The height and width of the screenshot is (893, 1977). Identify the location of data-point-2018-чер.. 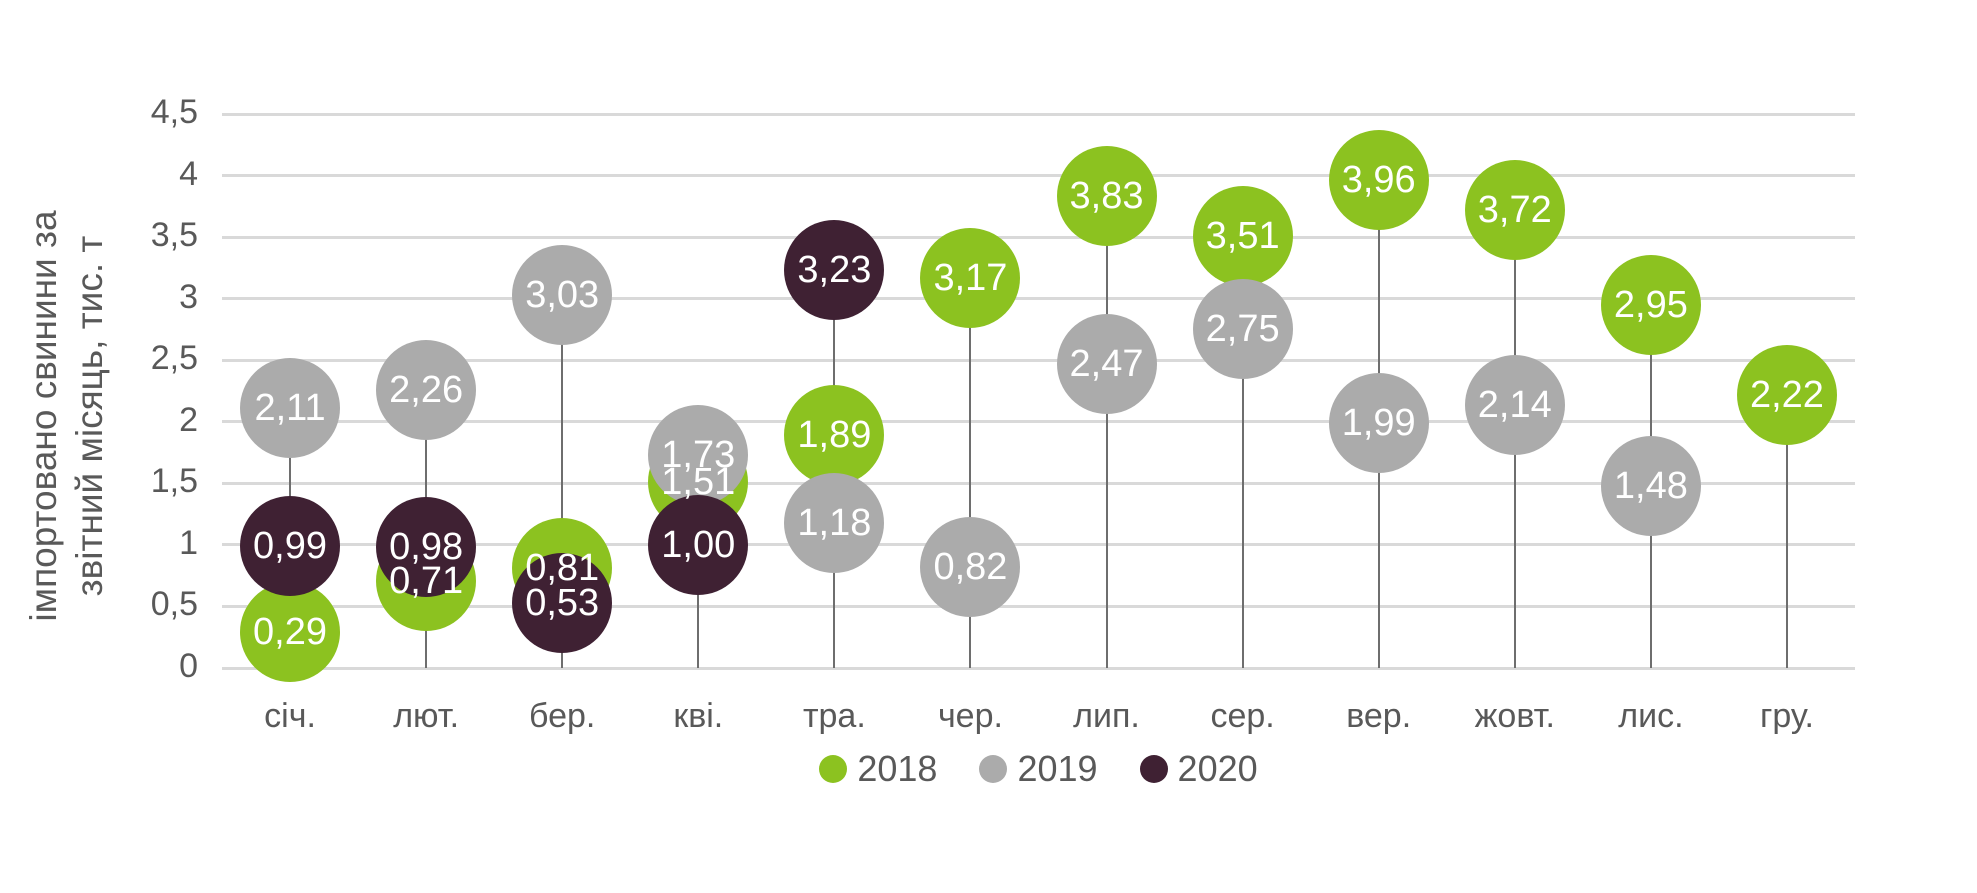
(970, 277).